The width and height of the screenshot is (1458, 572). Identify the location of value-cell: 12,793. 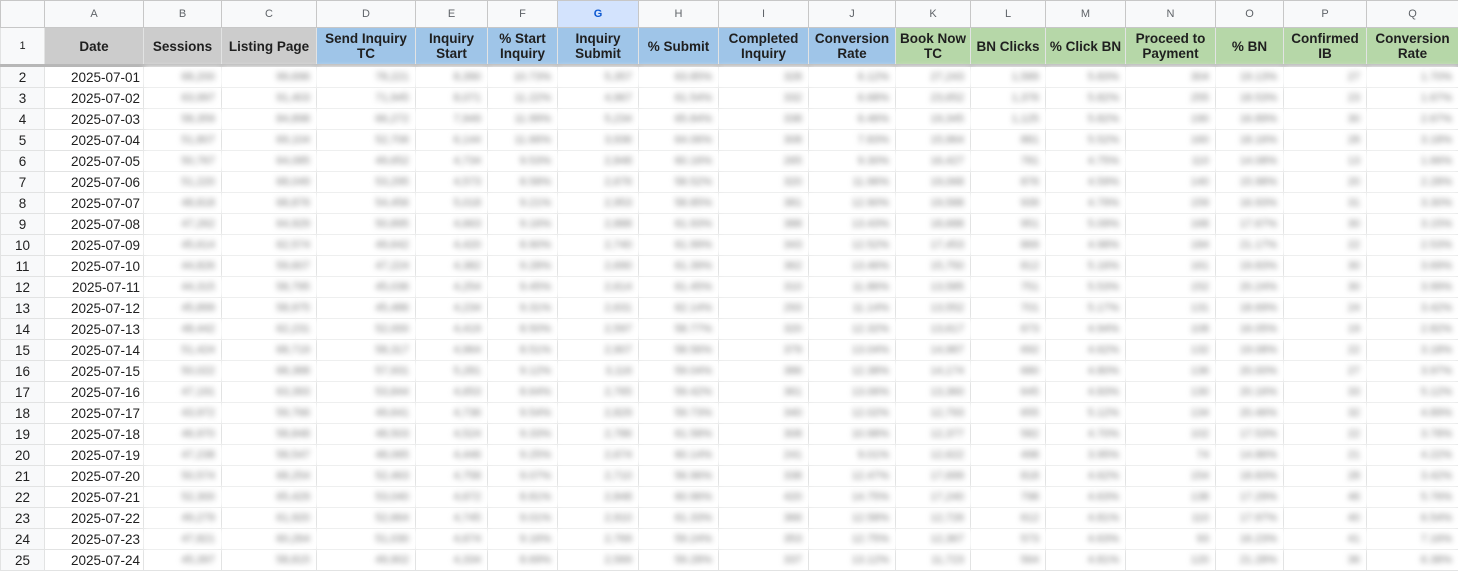
(933, 413).